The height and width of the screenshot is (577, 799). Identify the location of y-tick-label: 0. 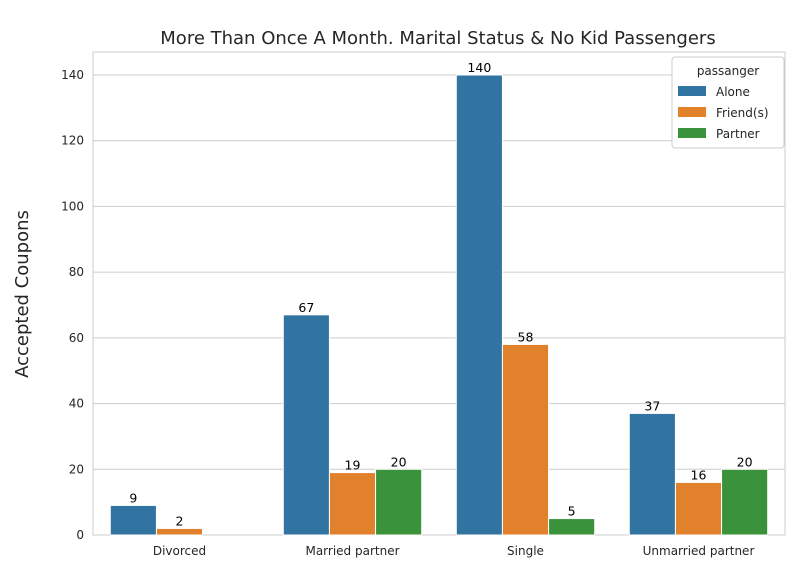
(80, 535).